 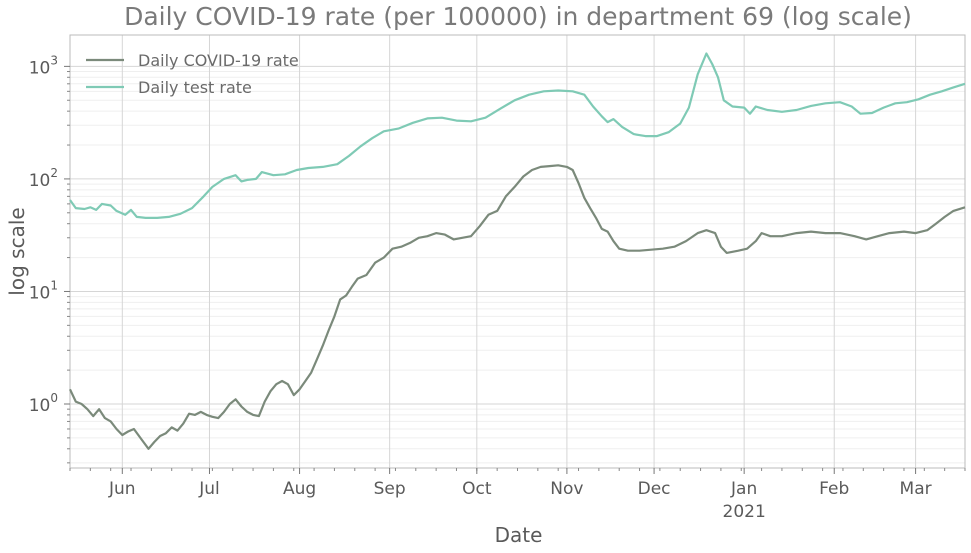 I want to click on legend: Daily COVID-19 rate Daily test rate, so click(x=192, y=74).